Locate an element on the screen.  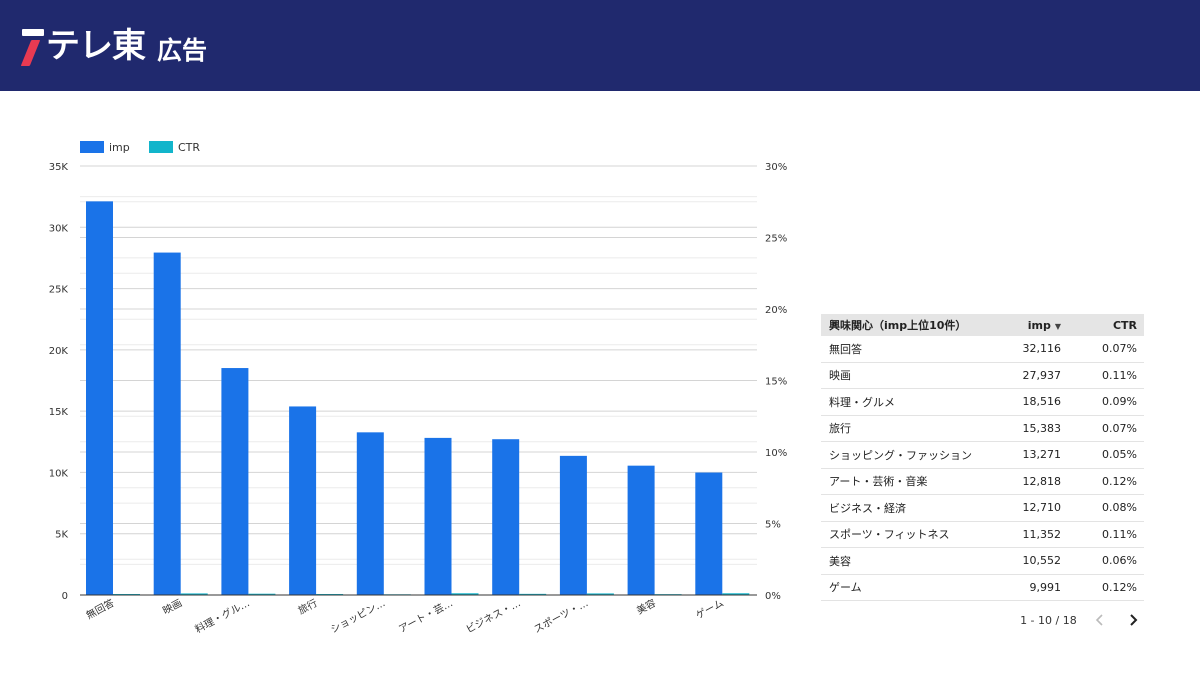
x-tick-label: ゲーム is located at coordinates (710, 609).